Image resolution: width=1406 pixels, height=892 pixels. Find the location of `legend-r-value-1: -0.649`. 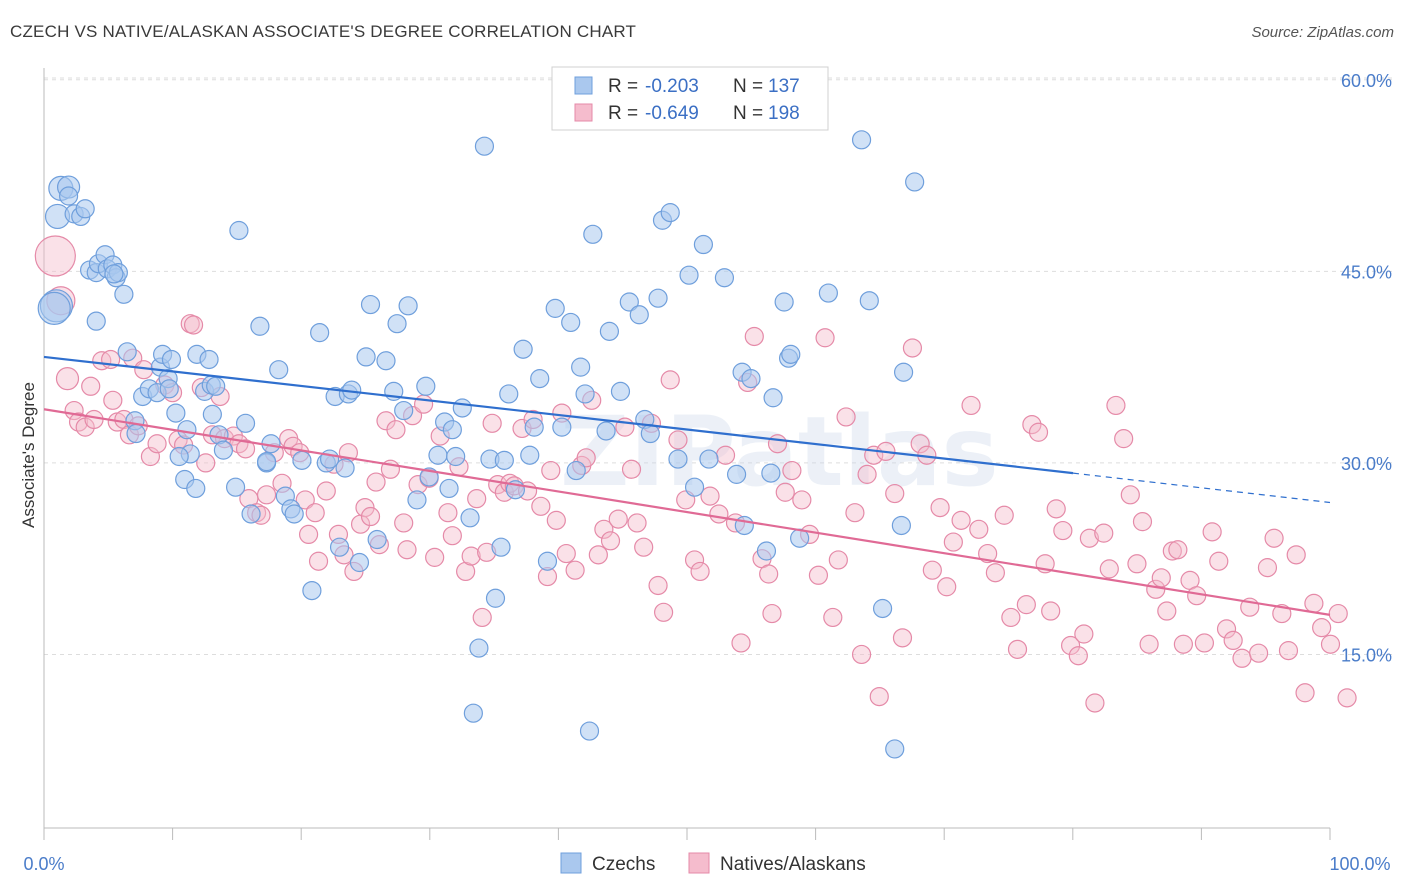

legend-r-value-1: -0.649 is located at coordinates (672, 113).